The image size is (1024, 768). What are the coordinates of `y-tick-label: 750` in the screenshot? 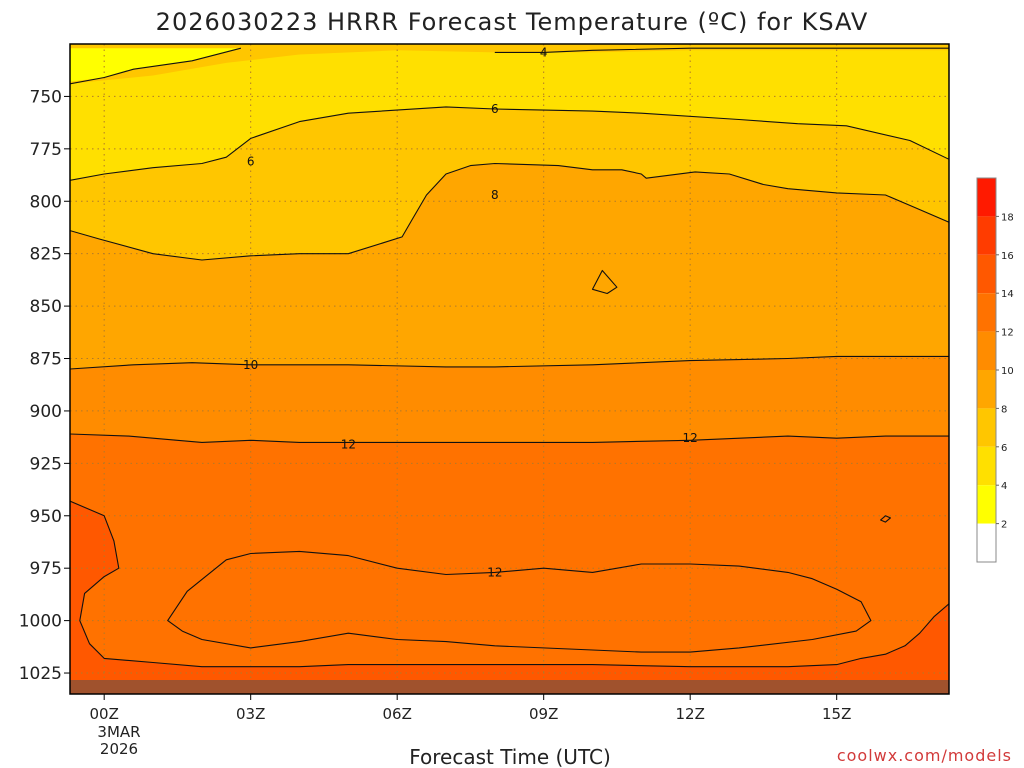 It's located at (46, 97).